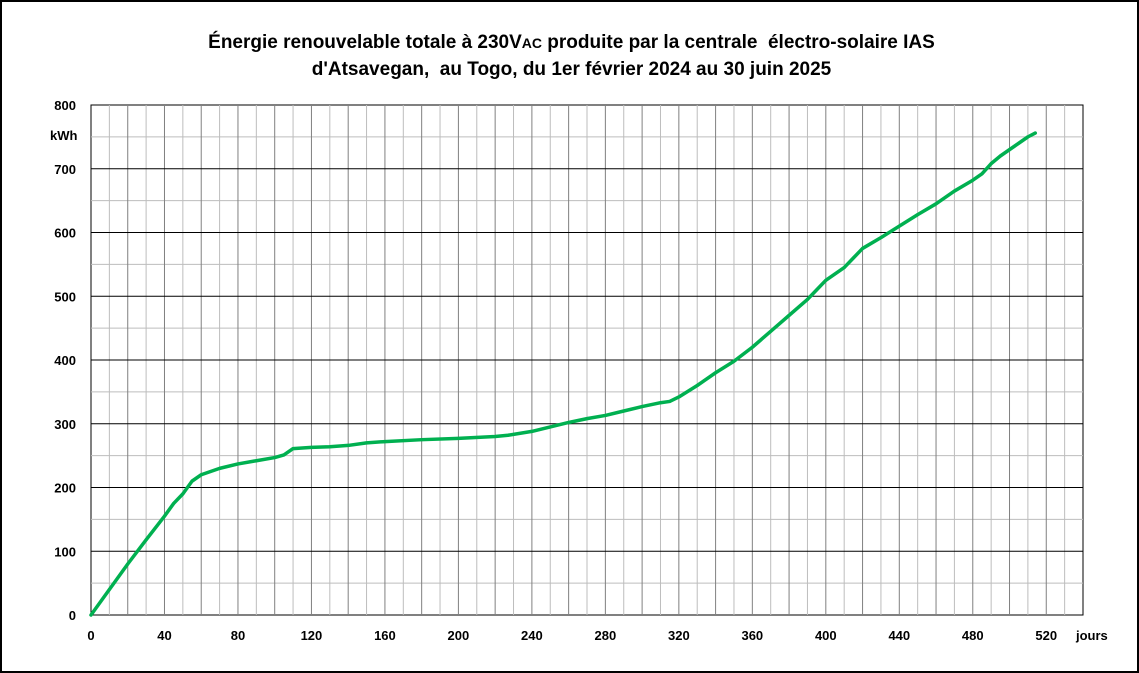 Image resolution: width=1139 pixels, height=673 pixels. What do you see at coordinates (1091, 635) in the screenshot?
I see `x-axis-label: jours` at bounding box center [1091, 635].